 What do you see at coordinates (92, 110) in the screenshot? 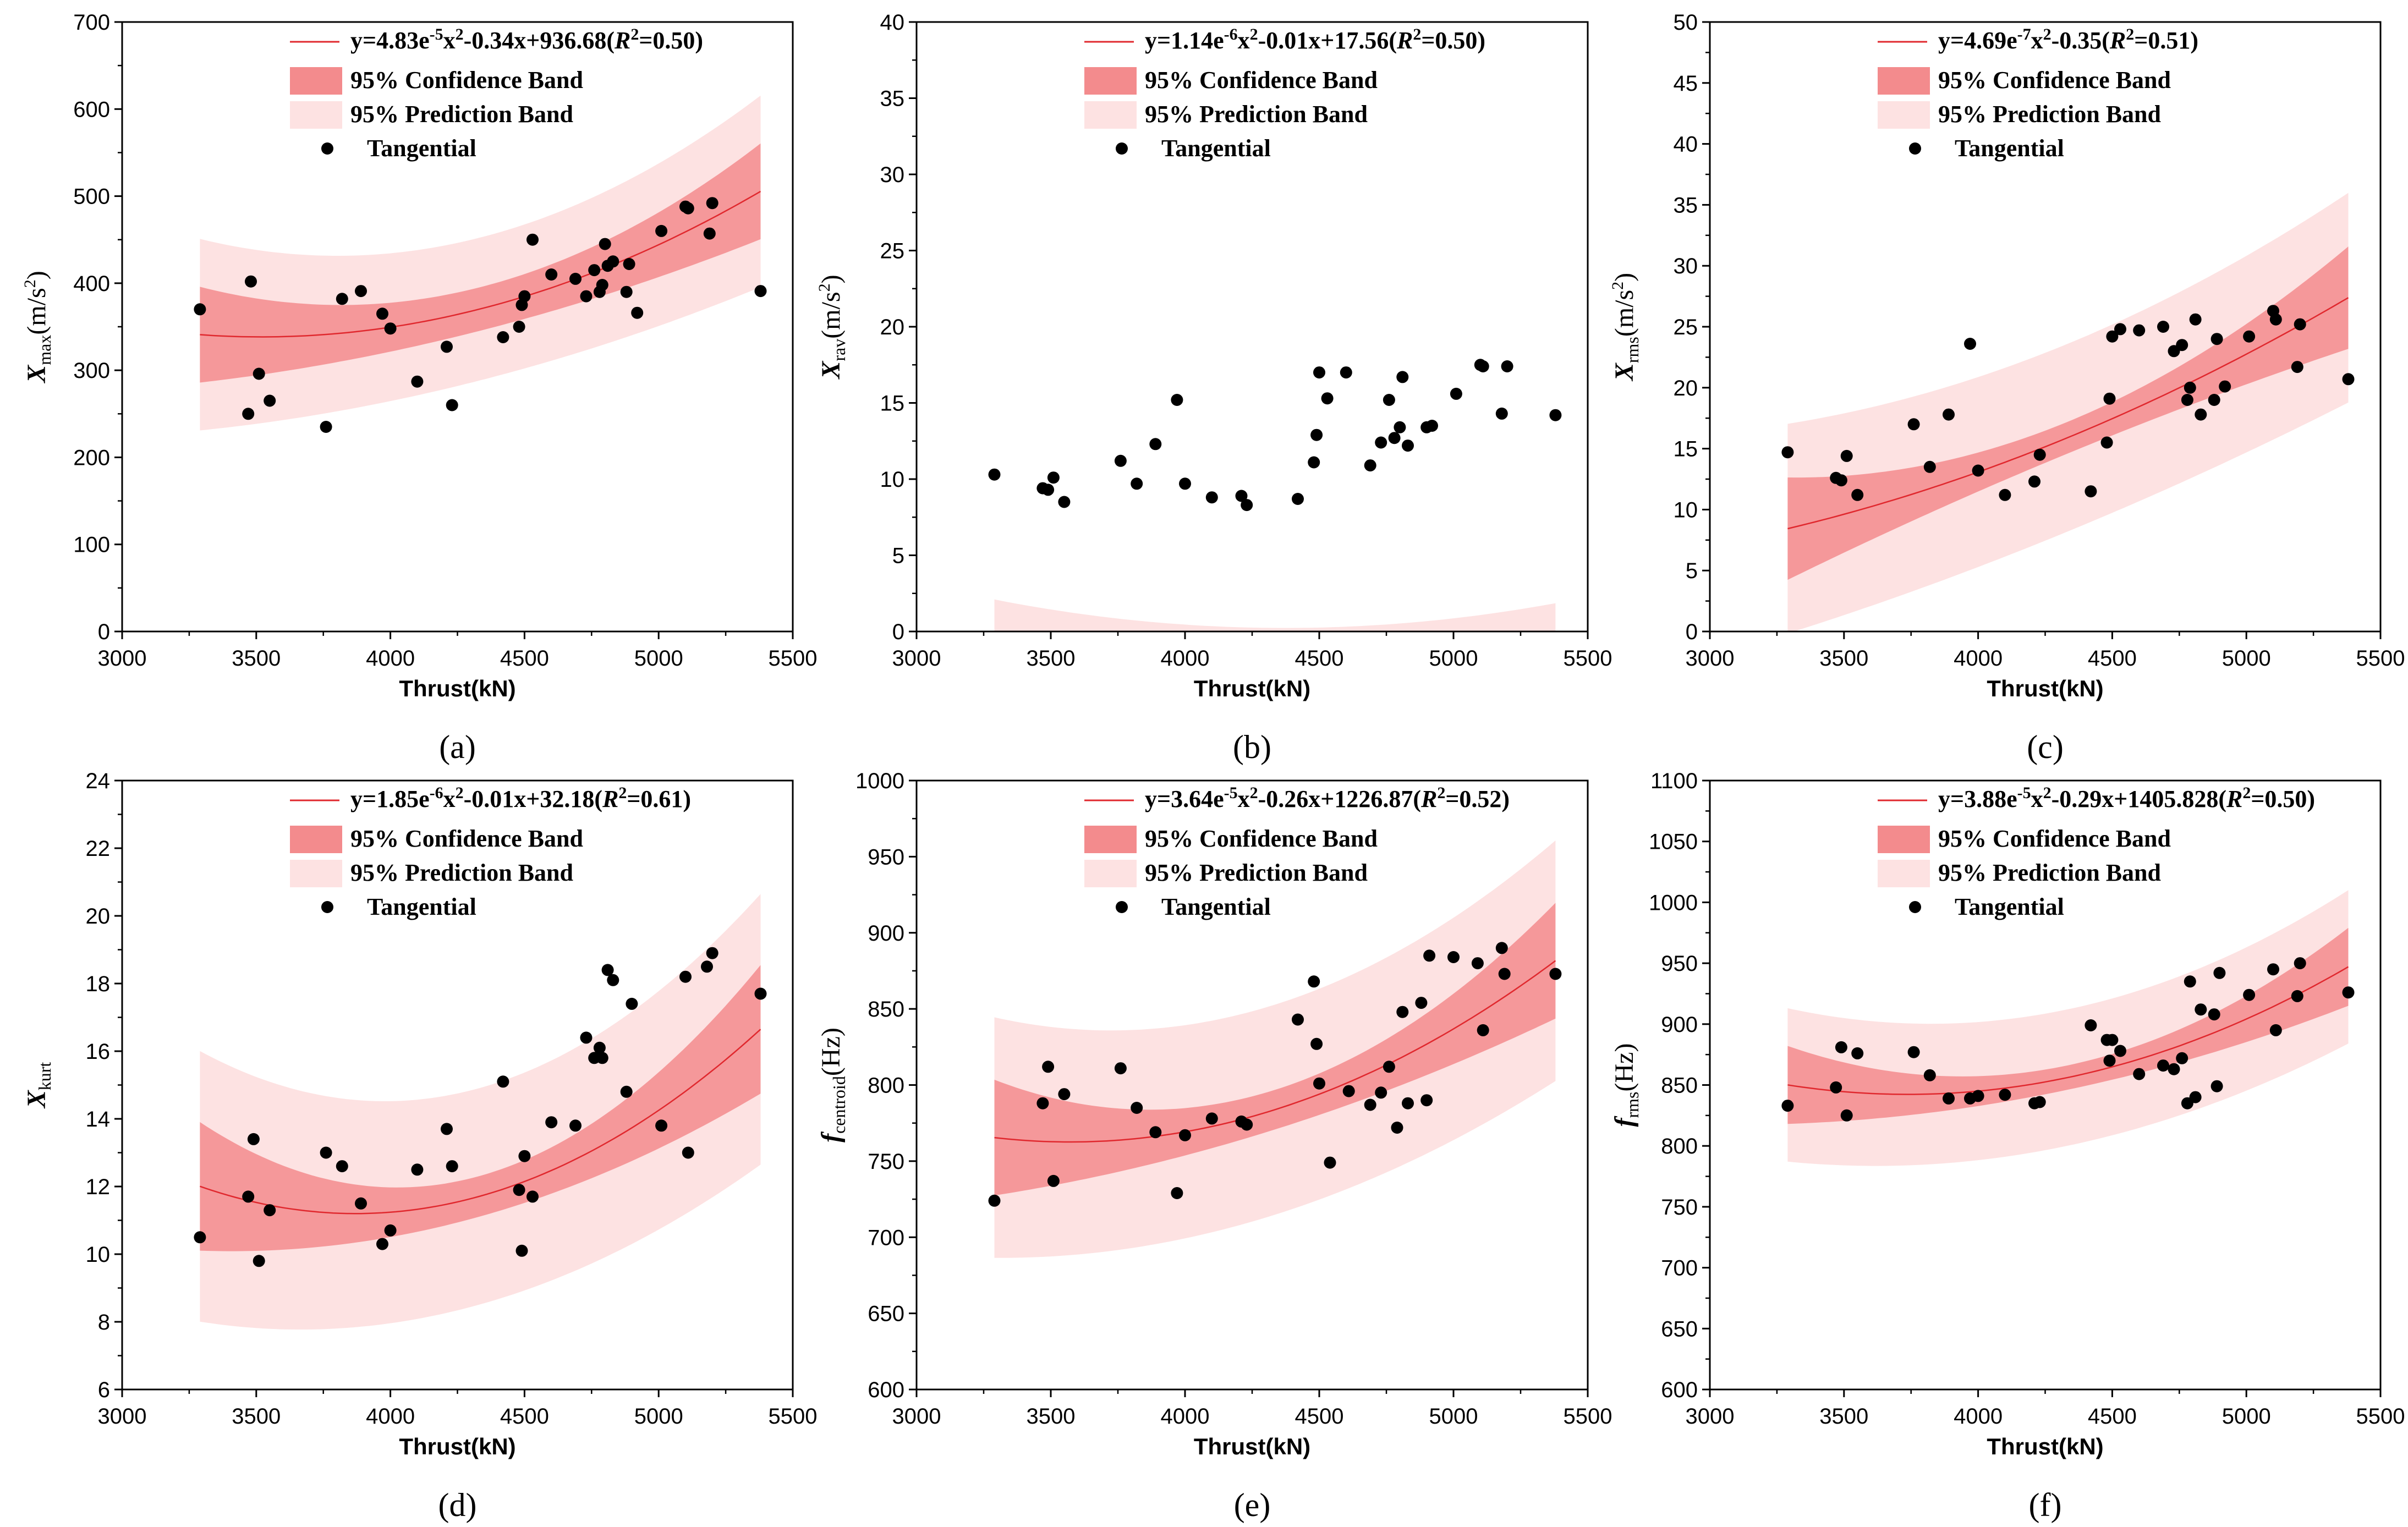
I see `y-tick-label: 600` at bounding box center [92, 110].